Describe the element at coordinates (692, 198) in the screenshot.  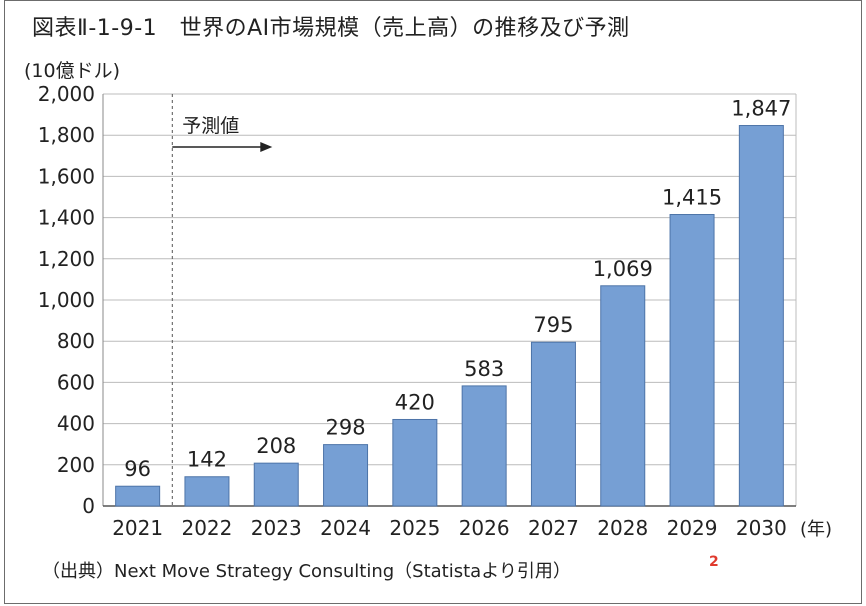
I see `data-label: 1,415` at that location.